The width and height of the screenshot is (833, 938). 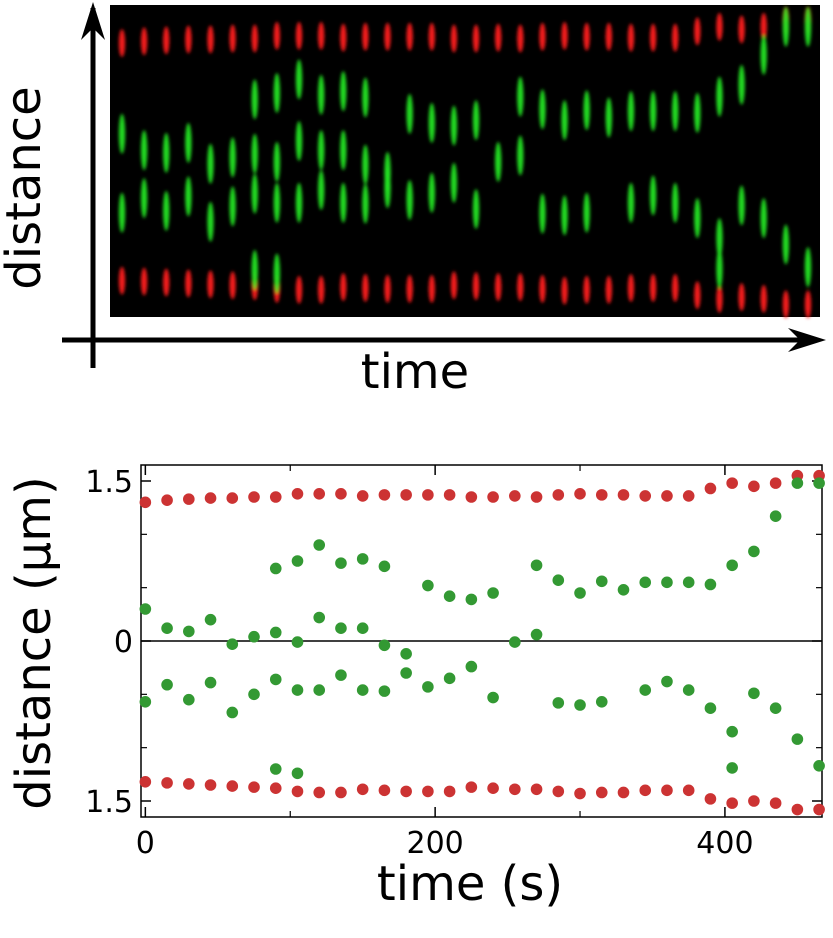 What do you see at coordinates (724, 843) in the screenshot?
I see `x-tick-label: 400` at bounding box center [724, 843].